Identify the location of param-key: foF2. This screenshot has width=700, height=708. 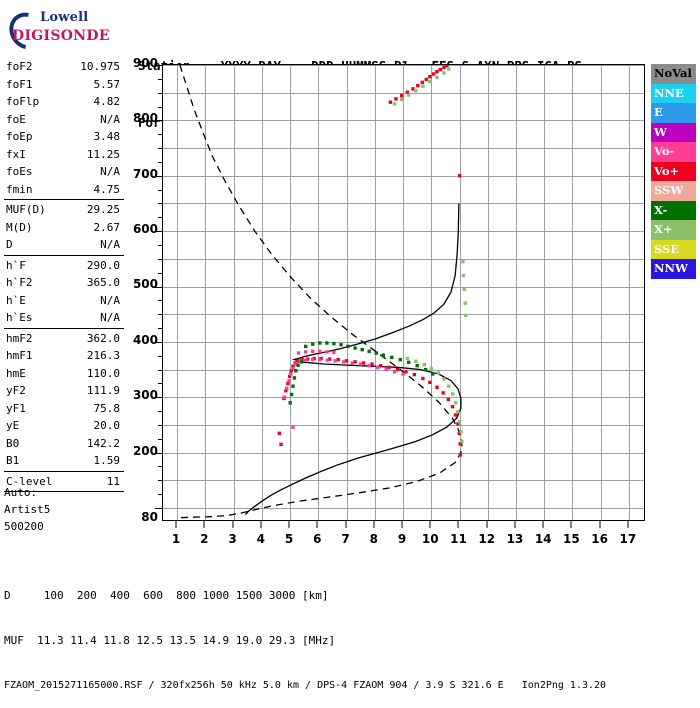
(19, 66).